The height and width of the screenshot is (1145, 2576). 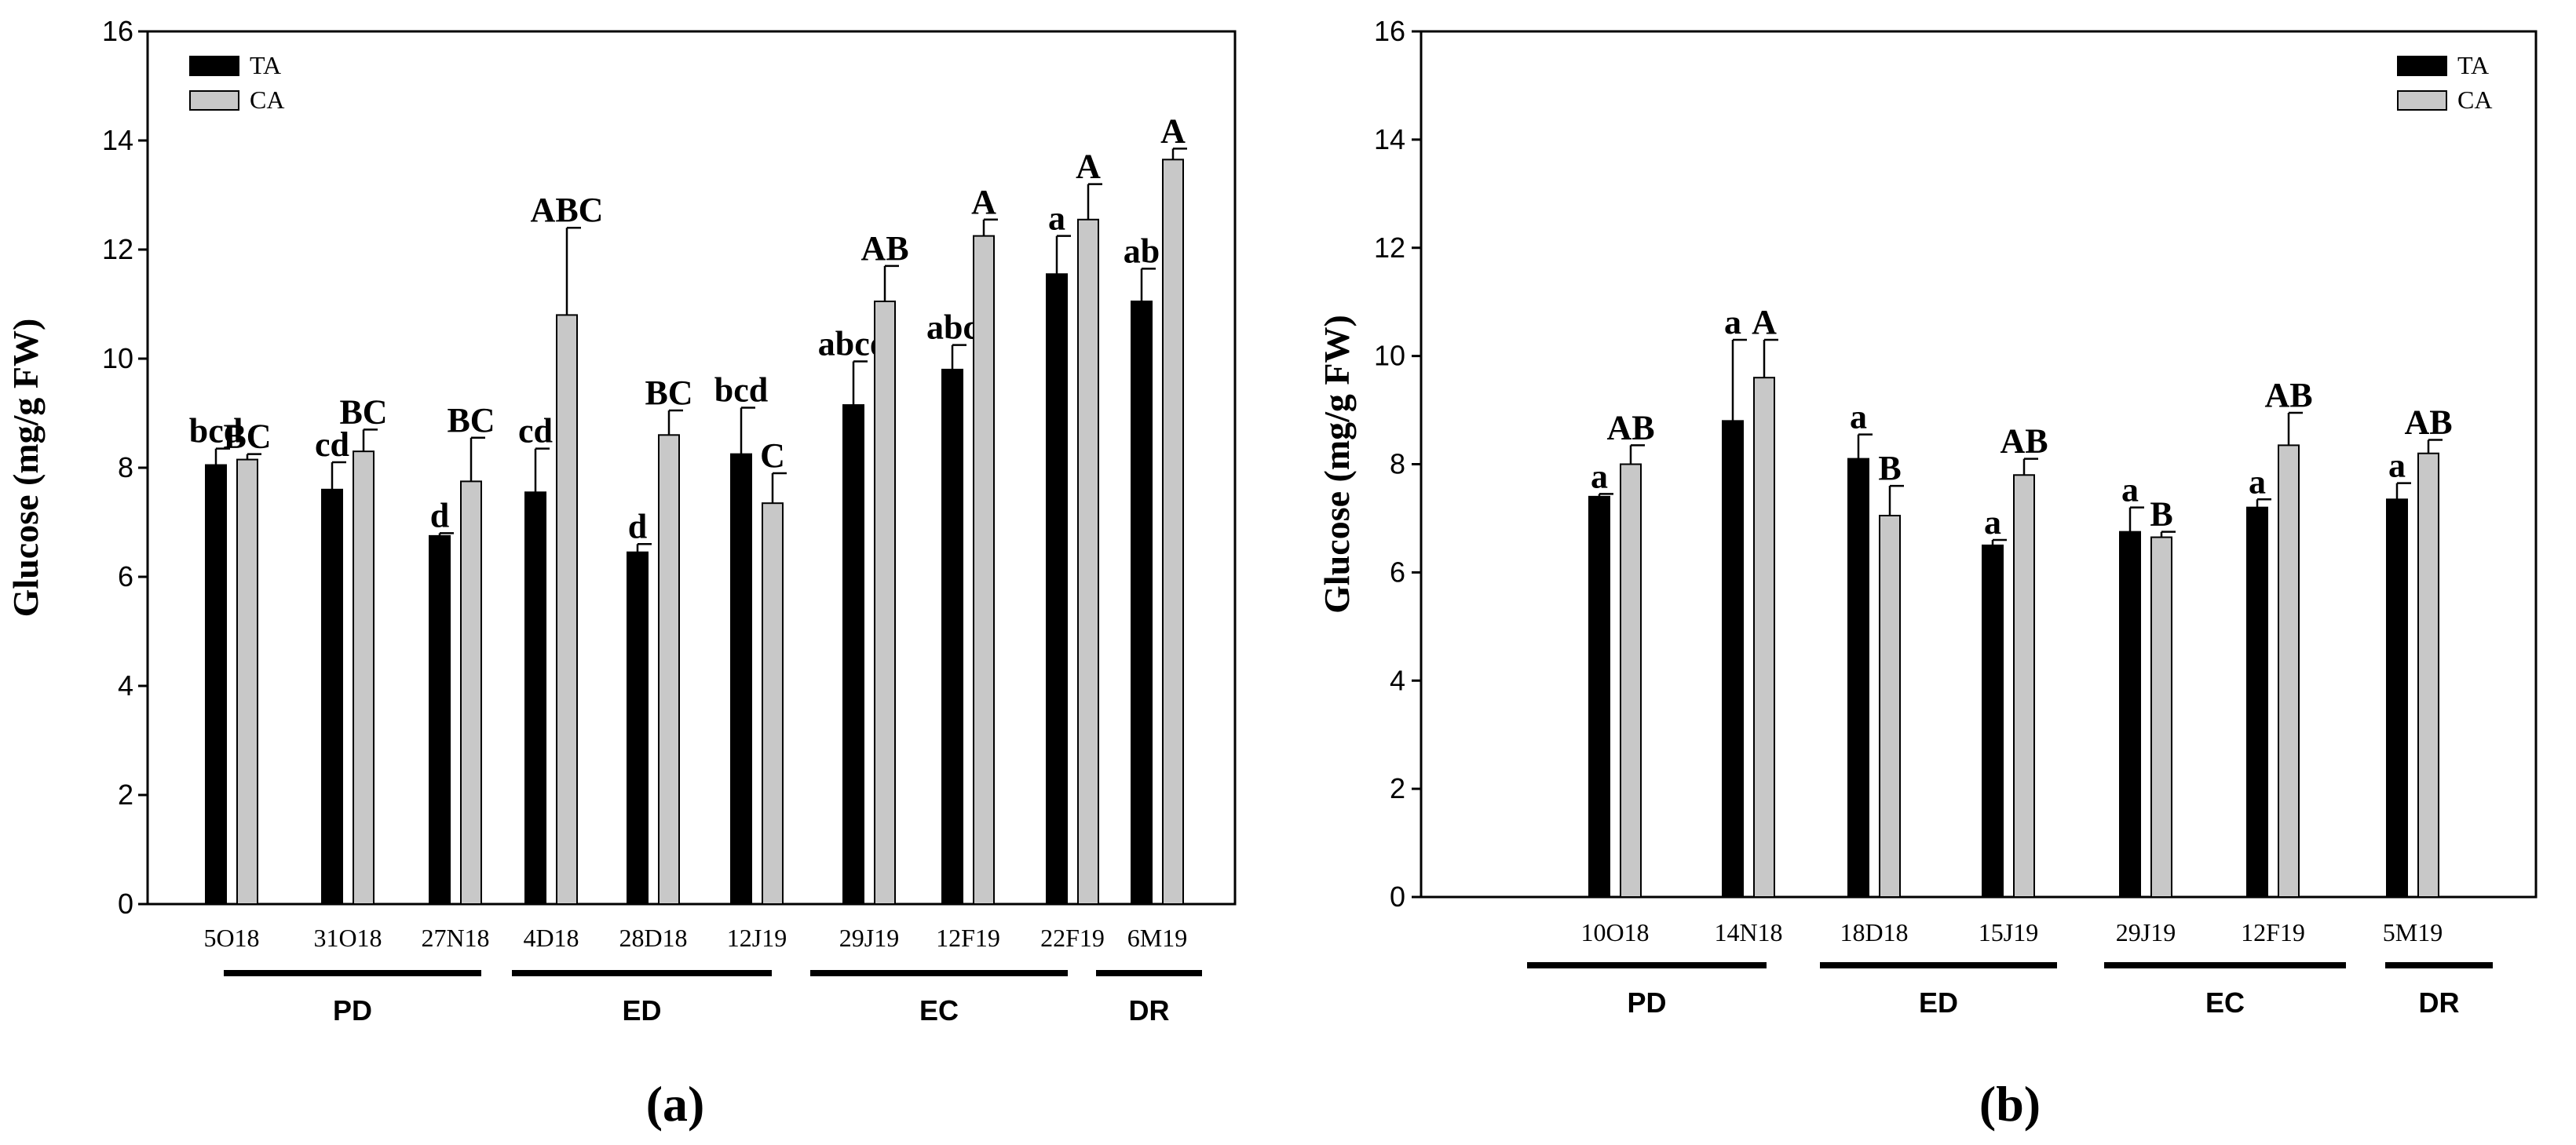 I want to click on panel-a-category-label: 22F19, so click(x=1072, y=938).